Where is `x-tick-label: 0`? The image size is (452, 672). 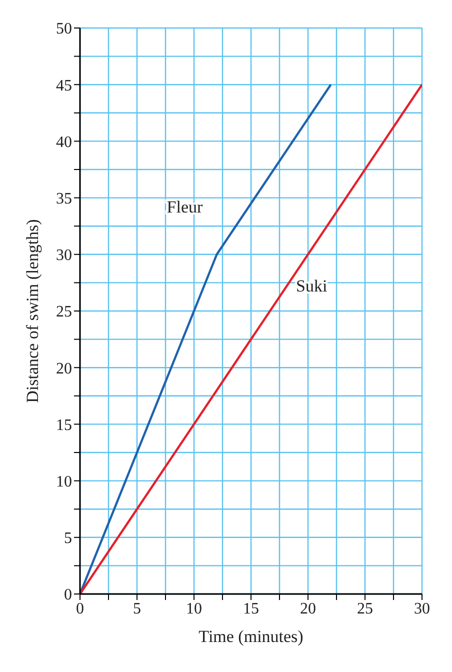 x-tick-label: 0 is located at coordinates (80, 609).